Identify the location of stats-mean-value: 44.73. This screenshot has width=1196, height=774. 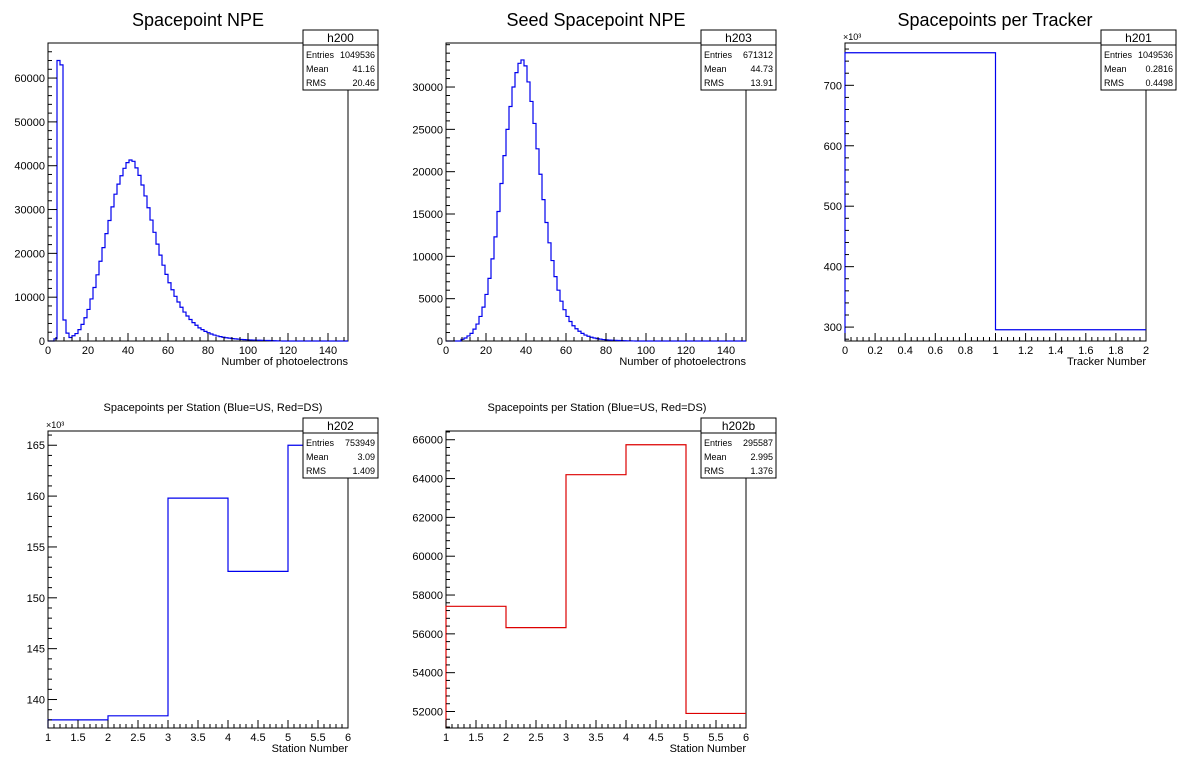
(761, 69).